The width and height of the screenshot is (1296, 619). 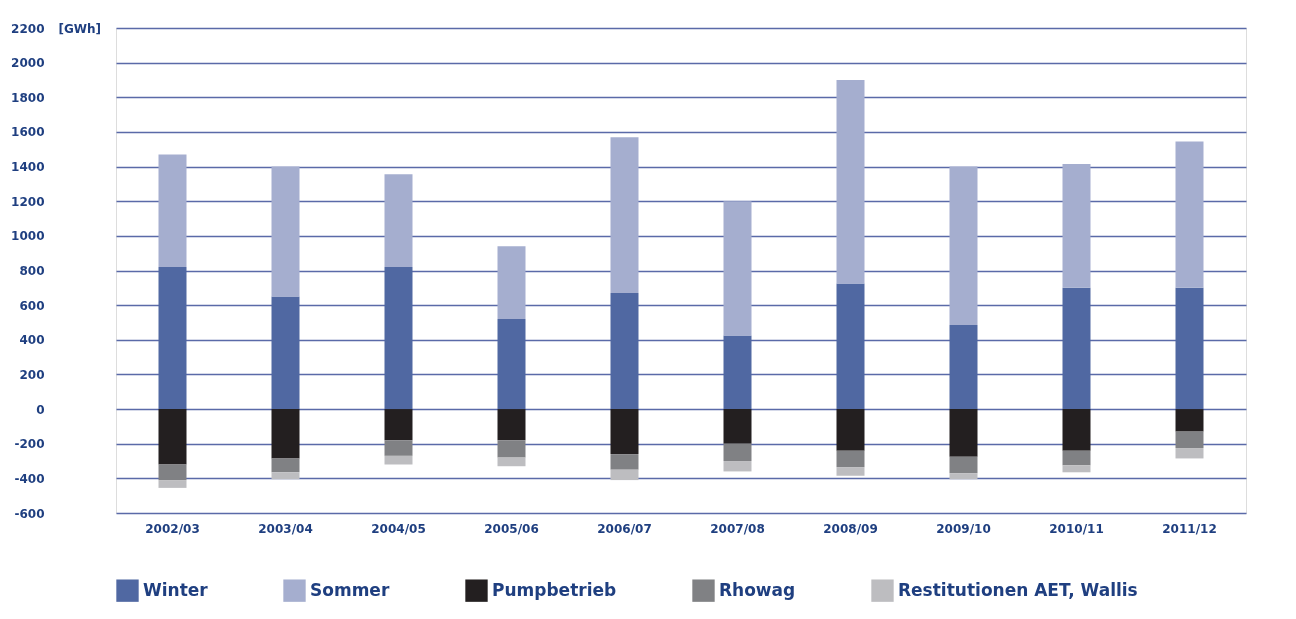 What do you see at coordinates (28, 97) in the screenshot?
I see `y-tick-label: 1800` at bounding box center [28, 97].